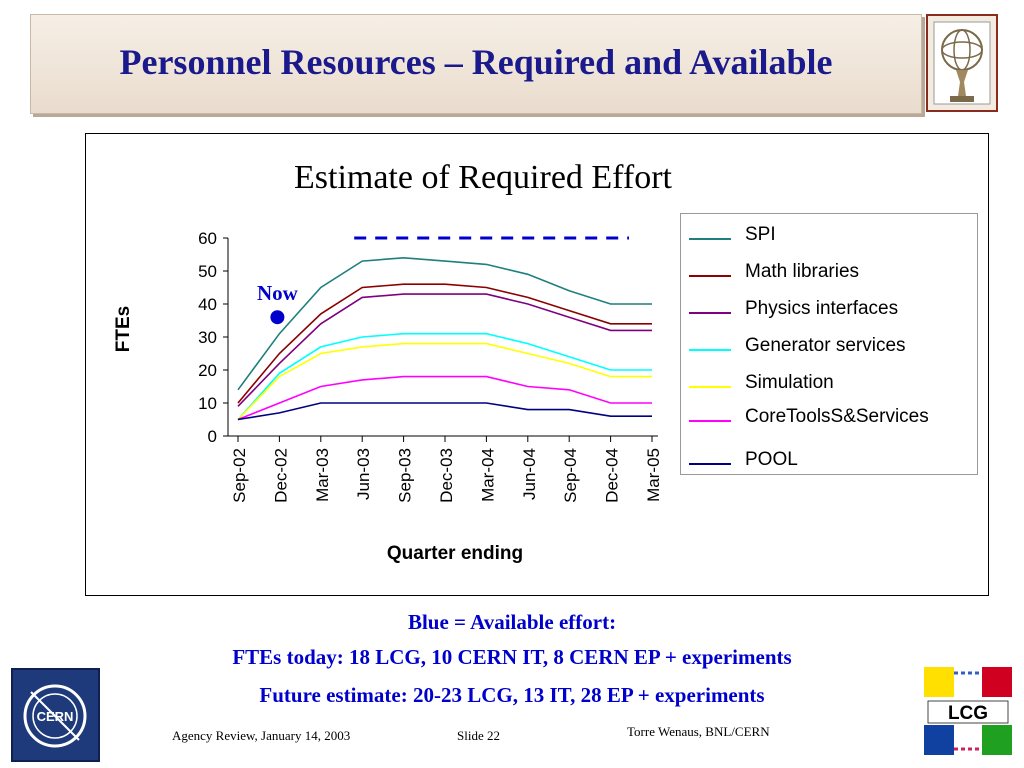  I want to click on x-tick-label: Dec-03, so click(446, 475).